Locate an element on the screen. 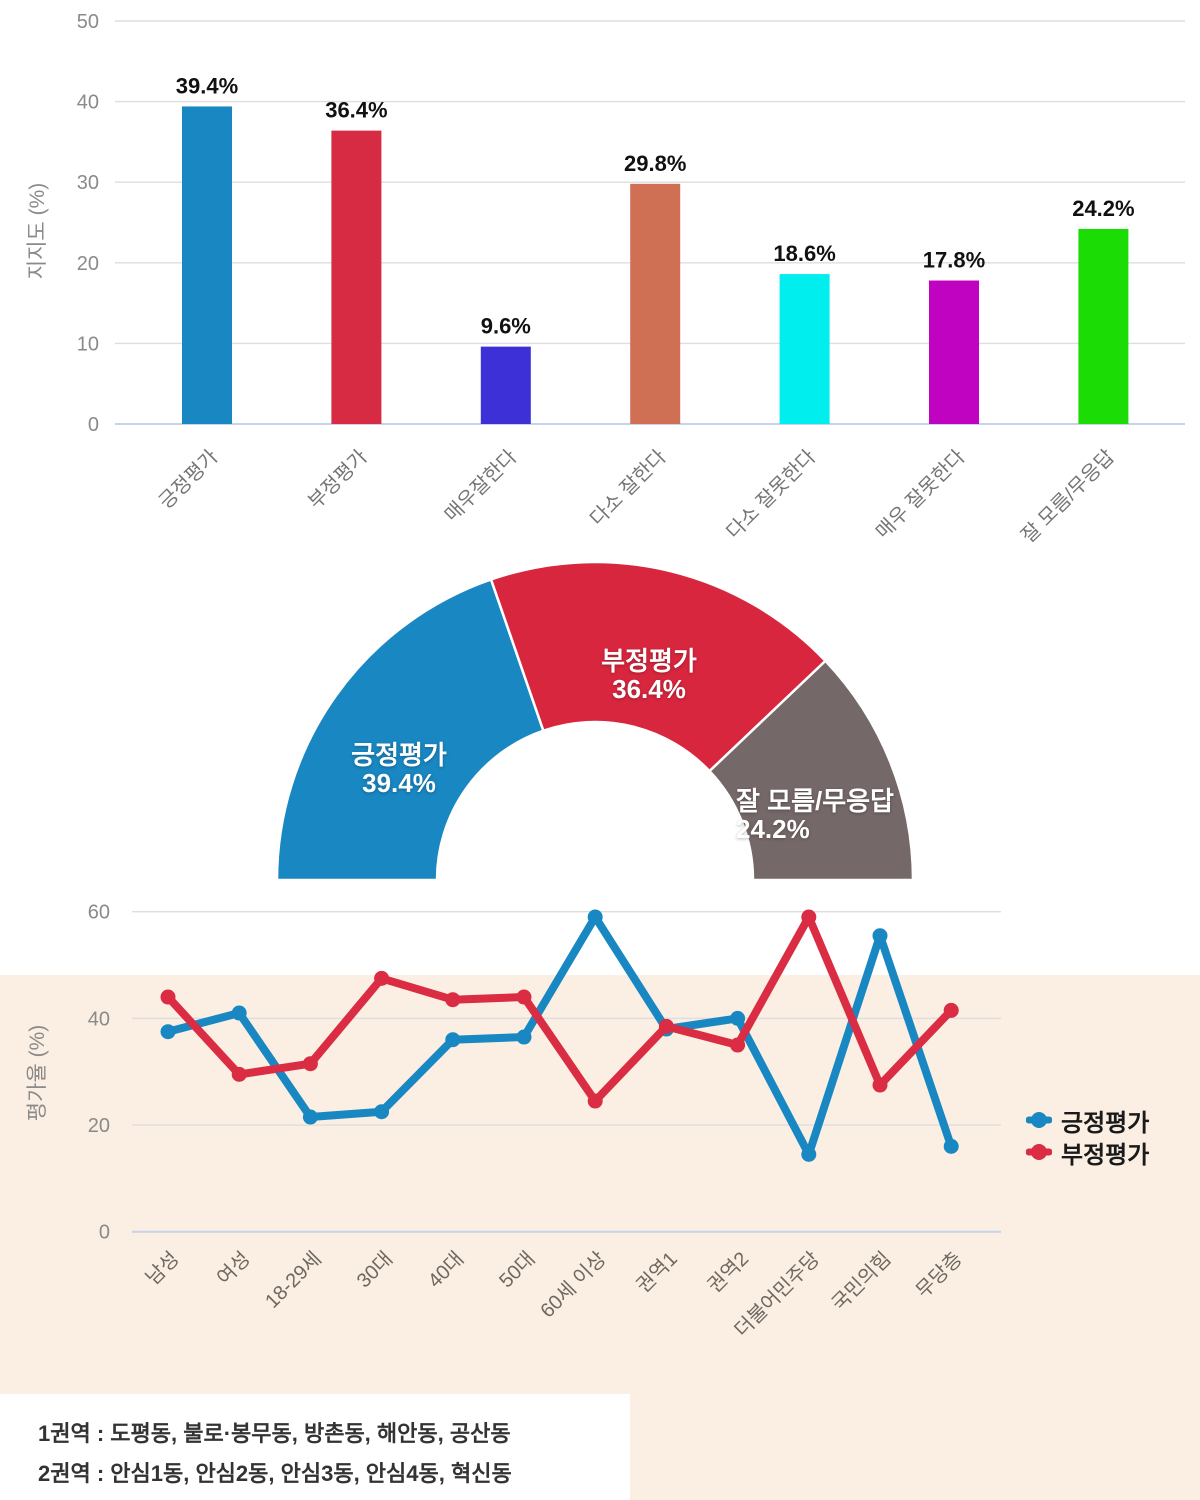  bar-x-label-2: 매우잘한다 is located at coordinates (480, 485).